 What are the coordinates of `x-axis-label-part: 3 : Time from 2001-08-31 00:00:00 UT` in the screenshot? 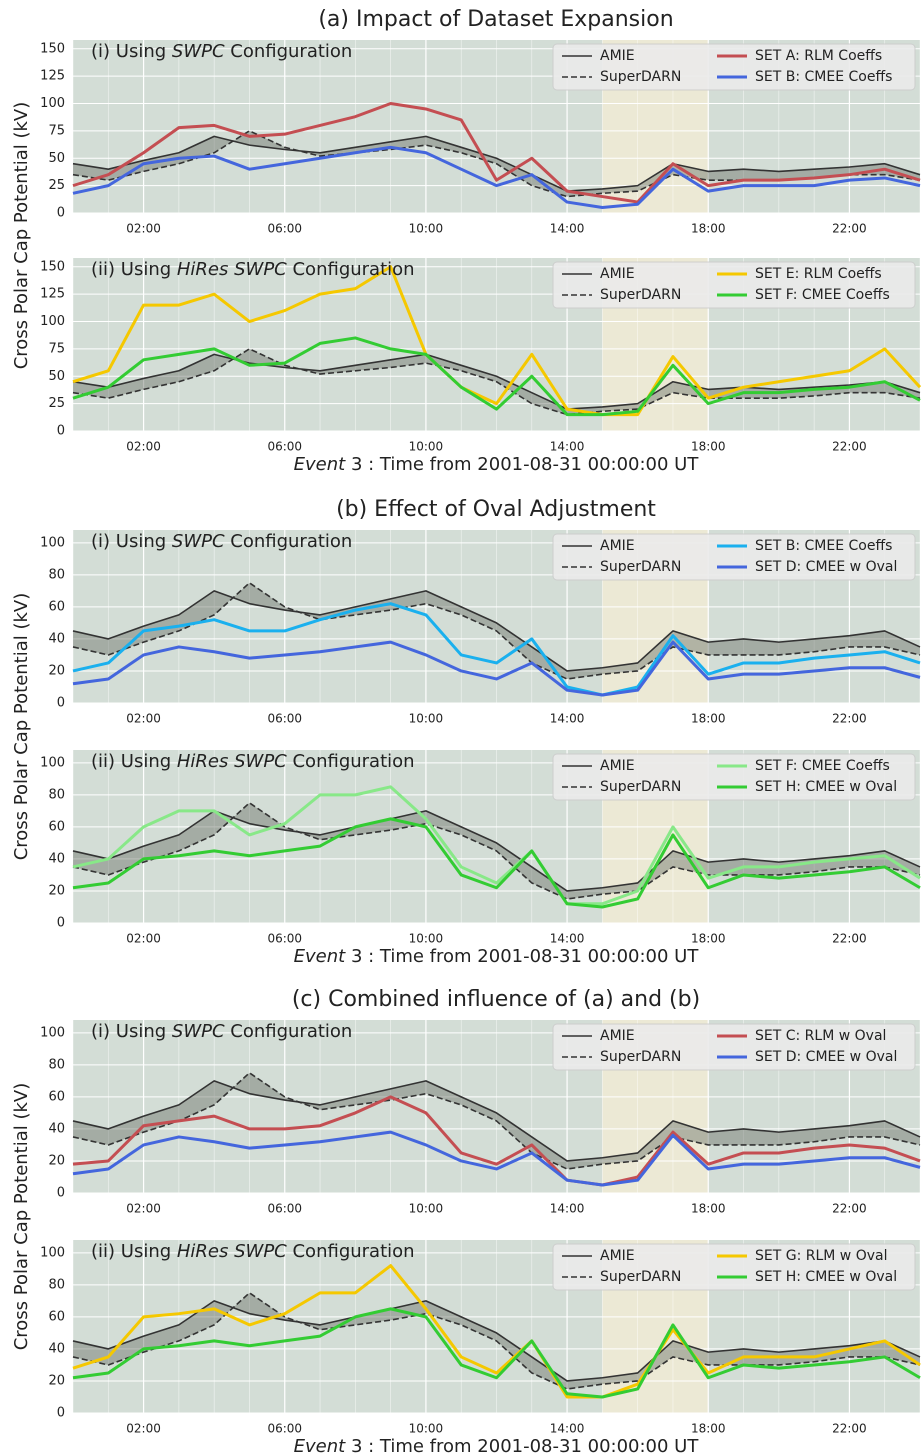 It's located at (522, 956).